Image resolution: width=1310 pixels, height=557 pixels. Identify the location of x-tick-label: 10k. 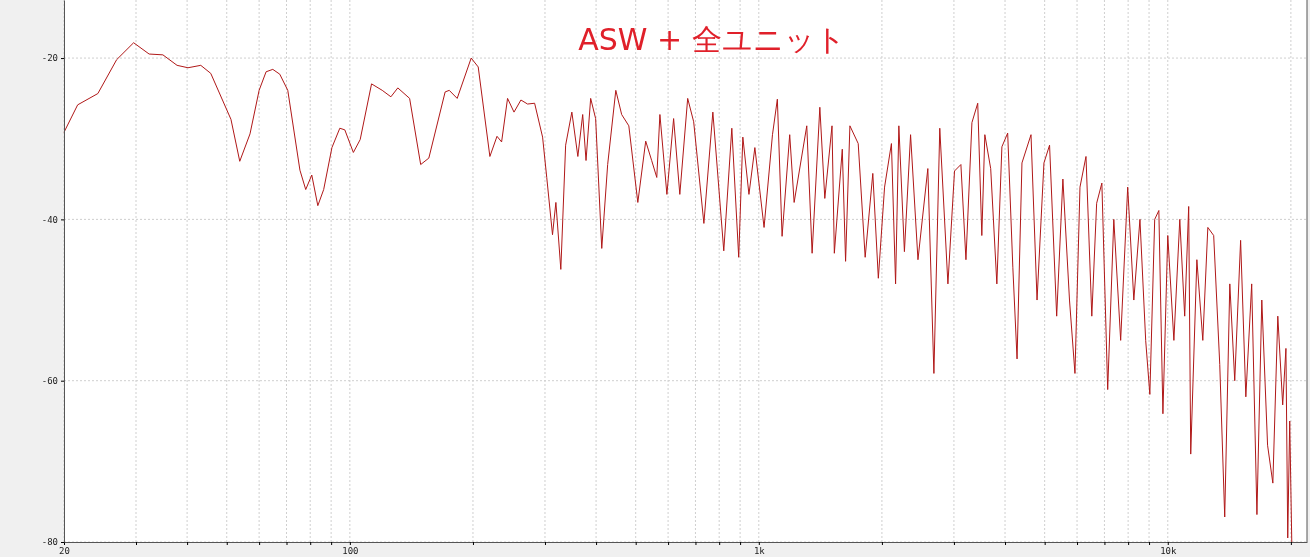
(1168, 551).